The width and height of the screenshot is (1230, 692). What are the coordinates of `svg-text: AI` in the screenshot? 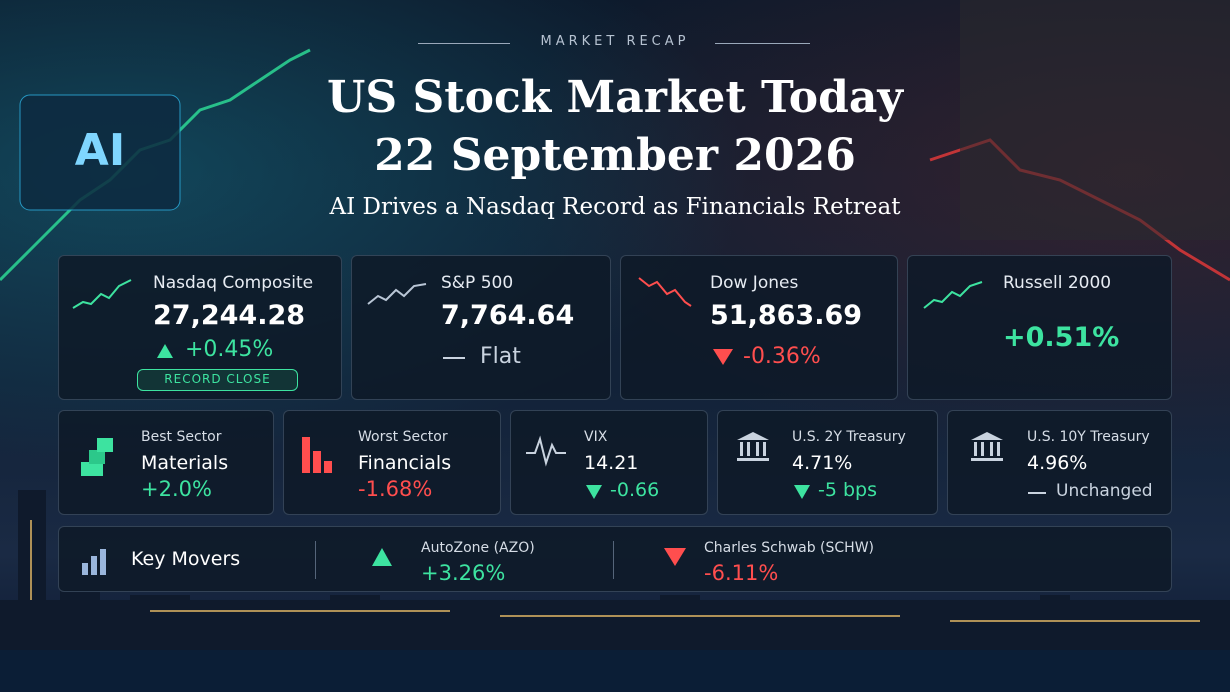 It's located at (100, 150).